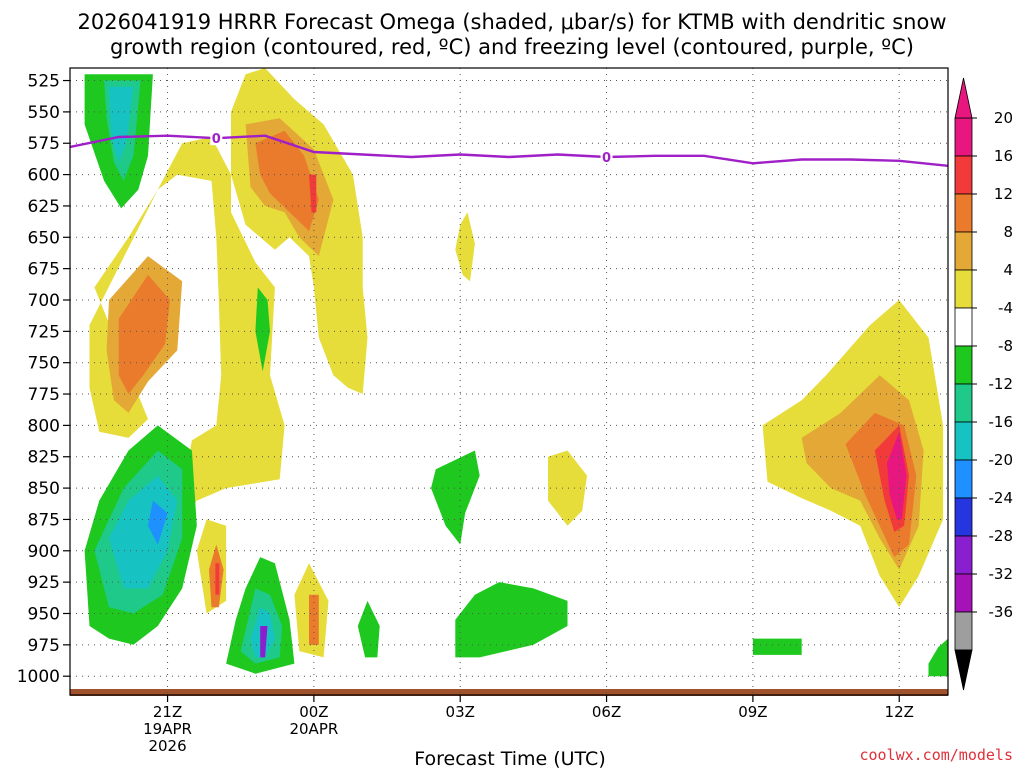 The width and height of the screenshot is (1024, 768). Describe the element at coordinates (44, 144) in the screenshot. I see `y-tick-label: 575` at that location.